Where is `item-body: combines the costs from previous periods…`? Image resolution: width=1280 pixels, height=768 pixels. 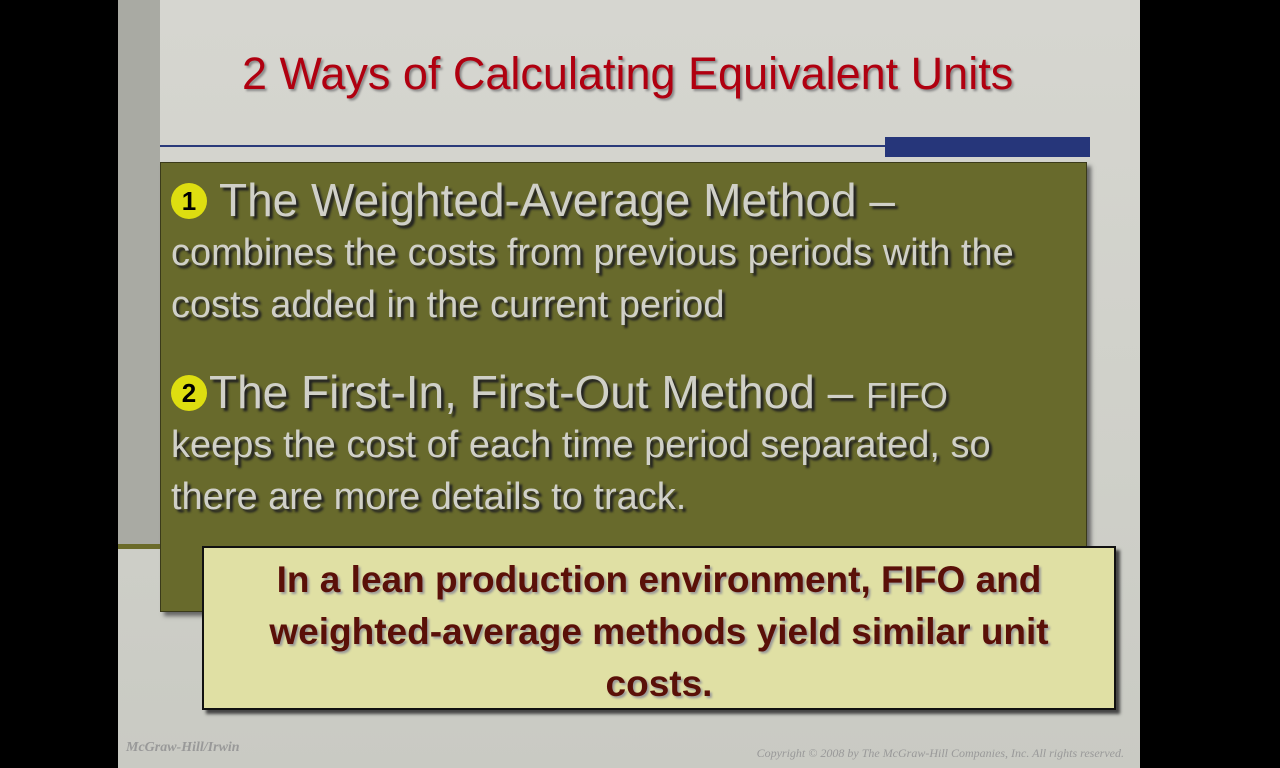 item-body: combines the costs from previous periods… is located at coordinates (592, 279).